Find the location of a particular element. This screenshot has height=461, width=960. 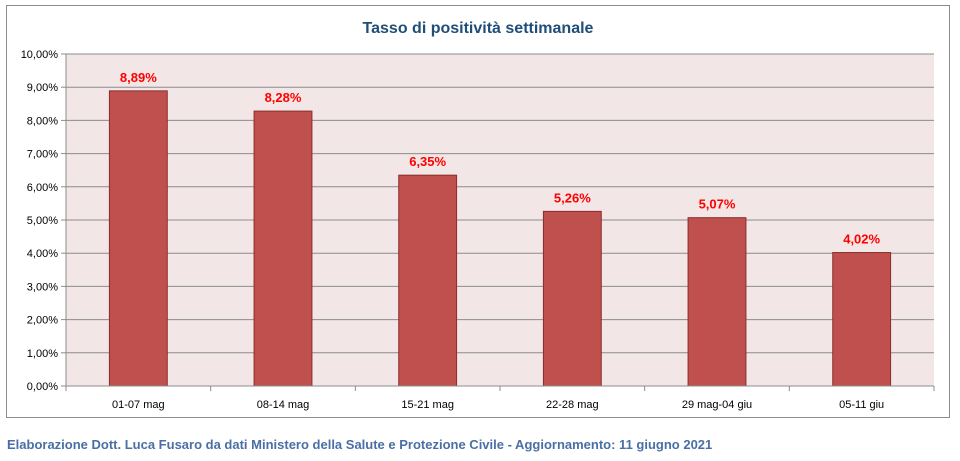

y-tick-label: 5,00% is located at coordinates (42, 221).